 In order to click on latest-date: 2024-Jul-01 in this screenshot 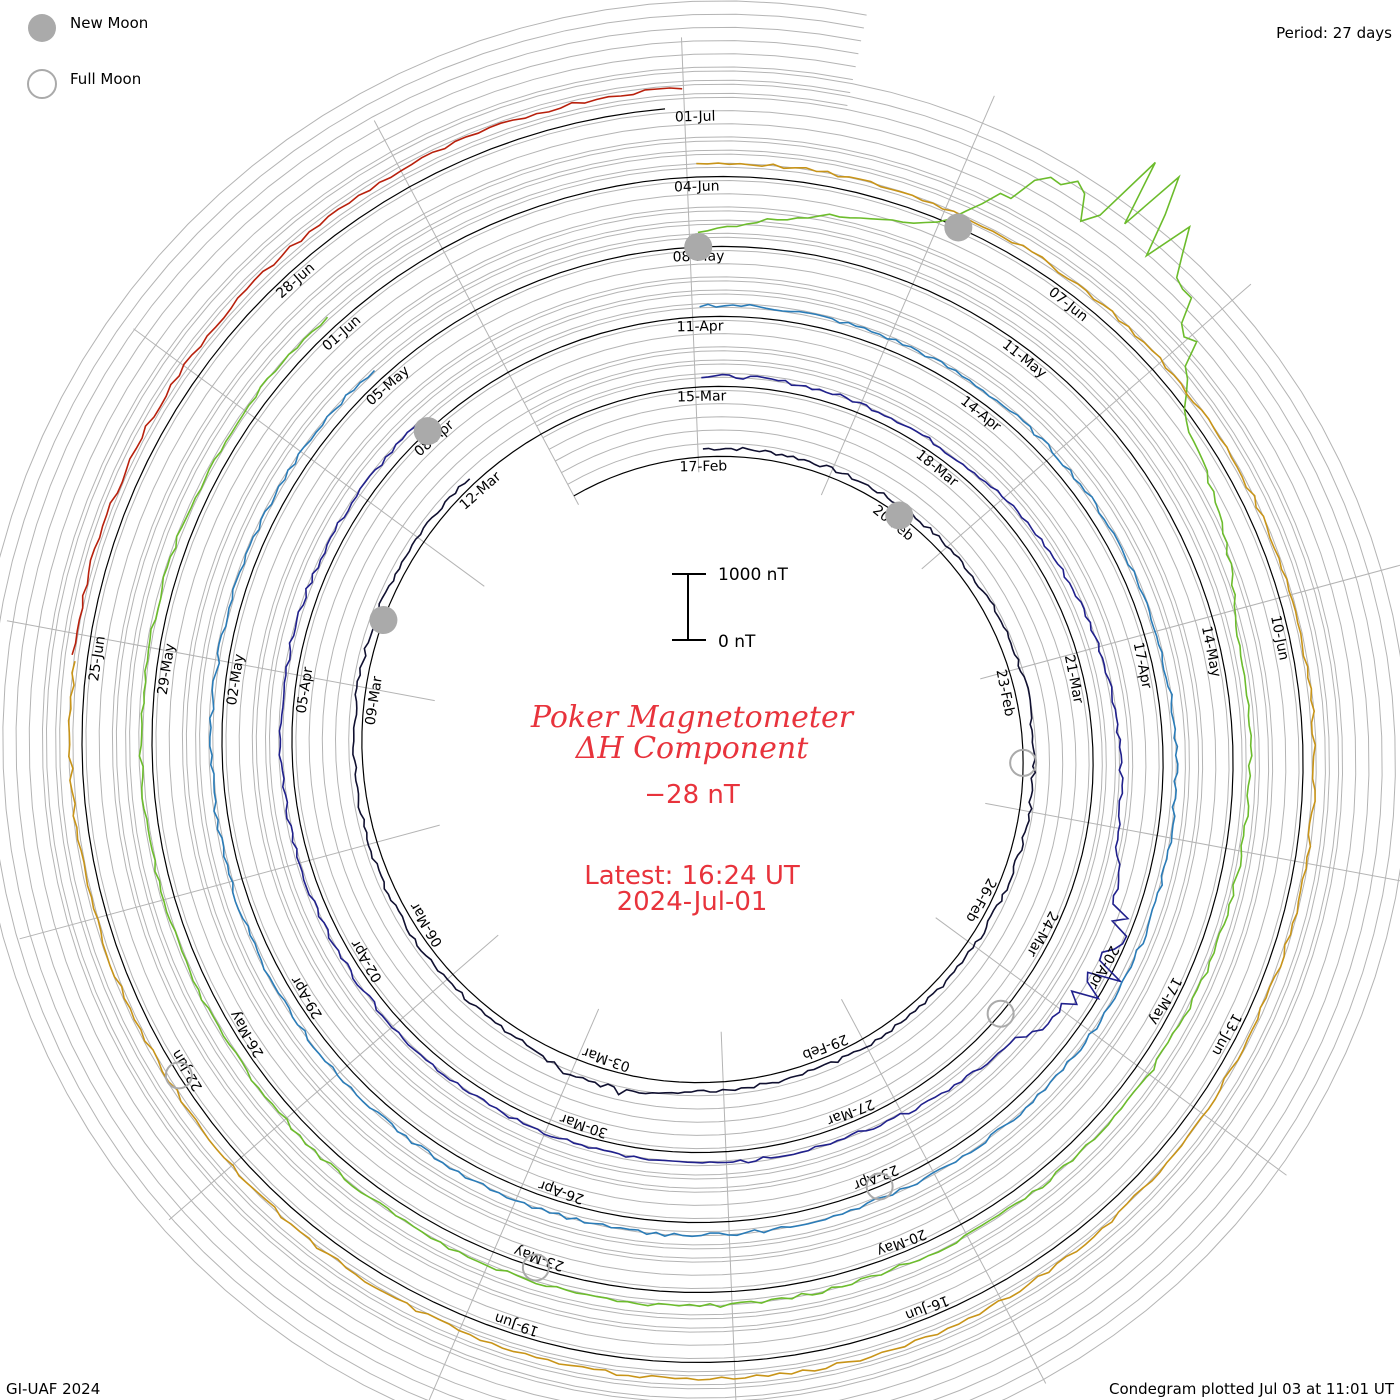, I will do `click(692, 902)`.